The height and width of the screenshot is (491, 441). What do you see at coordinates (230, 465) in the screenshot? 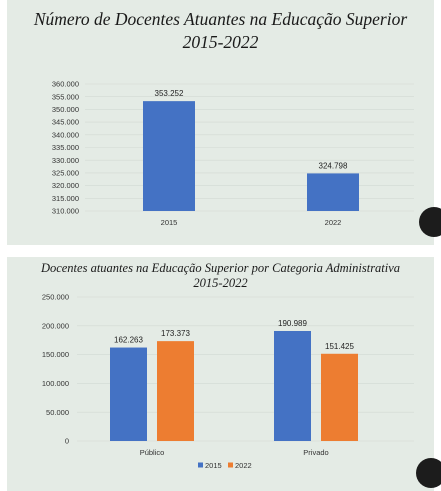
I see `legend-swatch-2022` at bounding box center [230, 465].